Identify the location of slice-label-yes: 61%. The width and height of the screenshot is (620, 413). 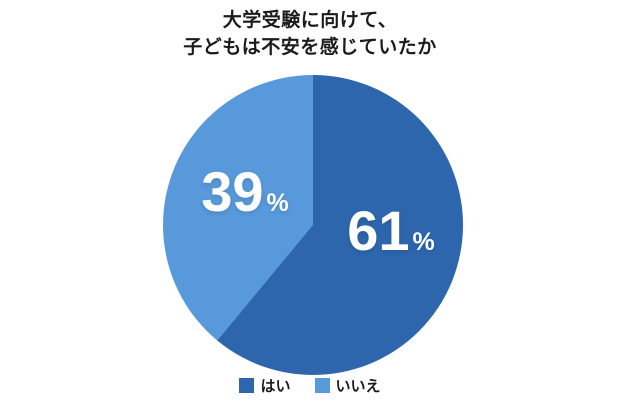
(391, 231).